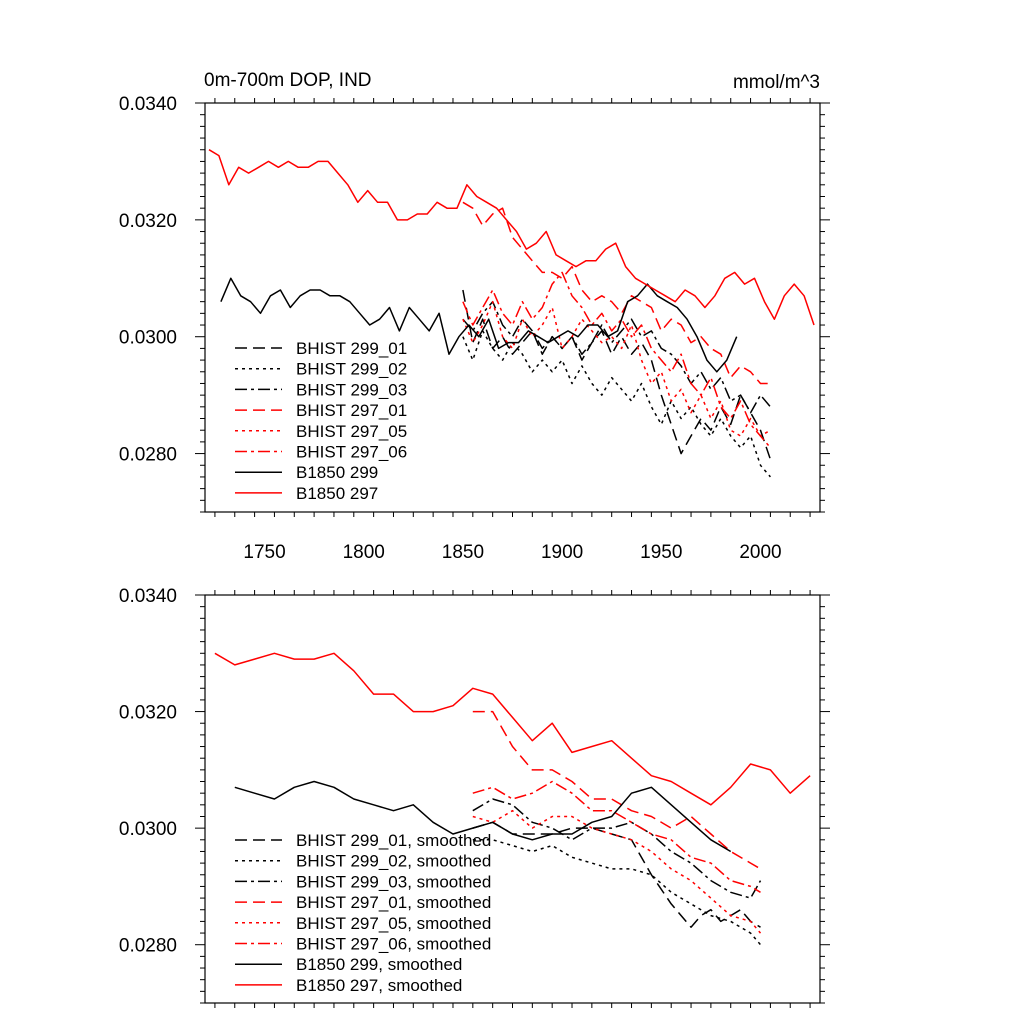 Image resolution: width=1024 pixels, height=1024 pixels. Describe the element at coordinates (393, 881) in the screenshot. I see `legend-label: BHIST 299_03, smoothed` at that location.